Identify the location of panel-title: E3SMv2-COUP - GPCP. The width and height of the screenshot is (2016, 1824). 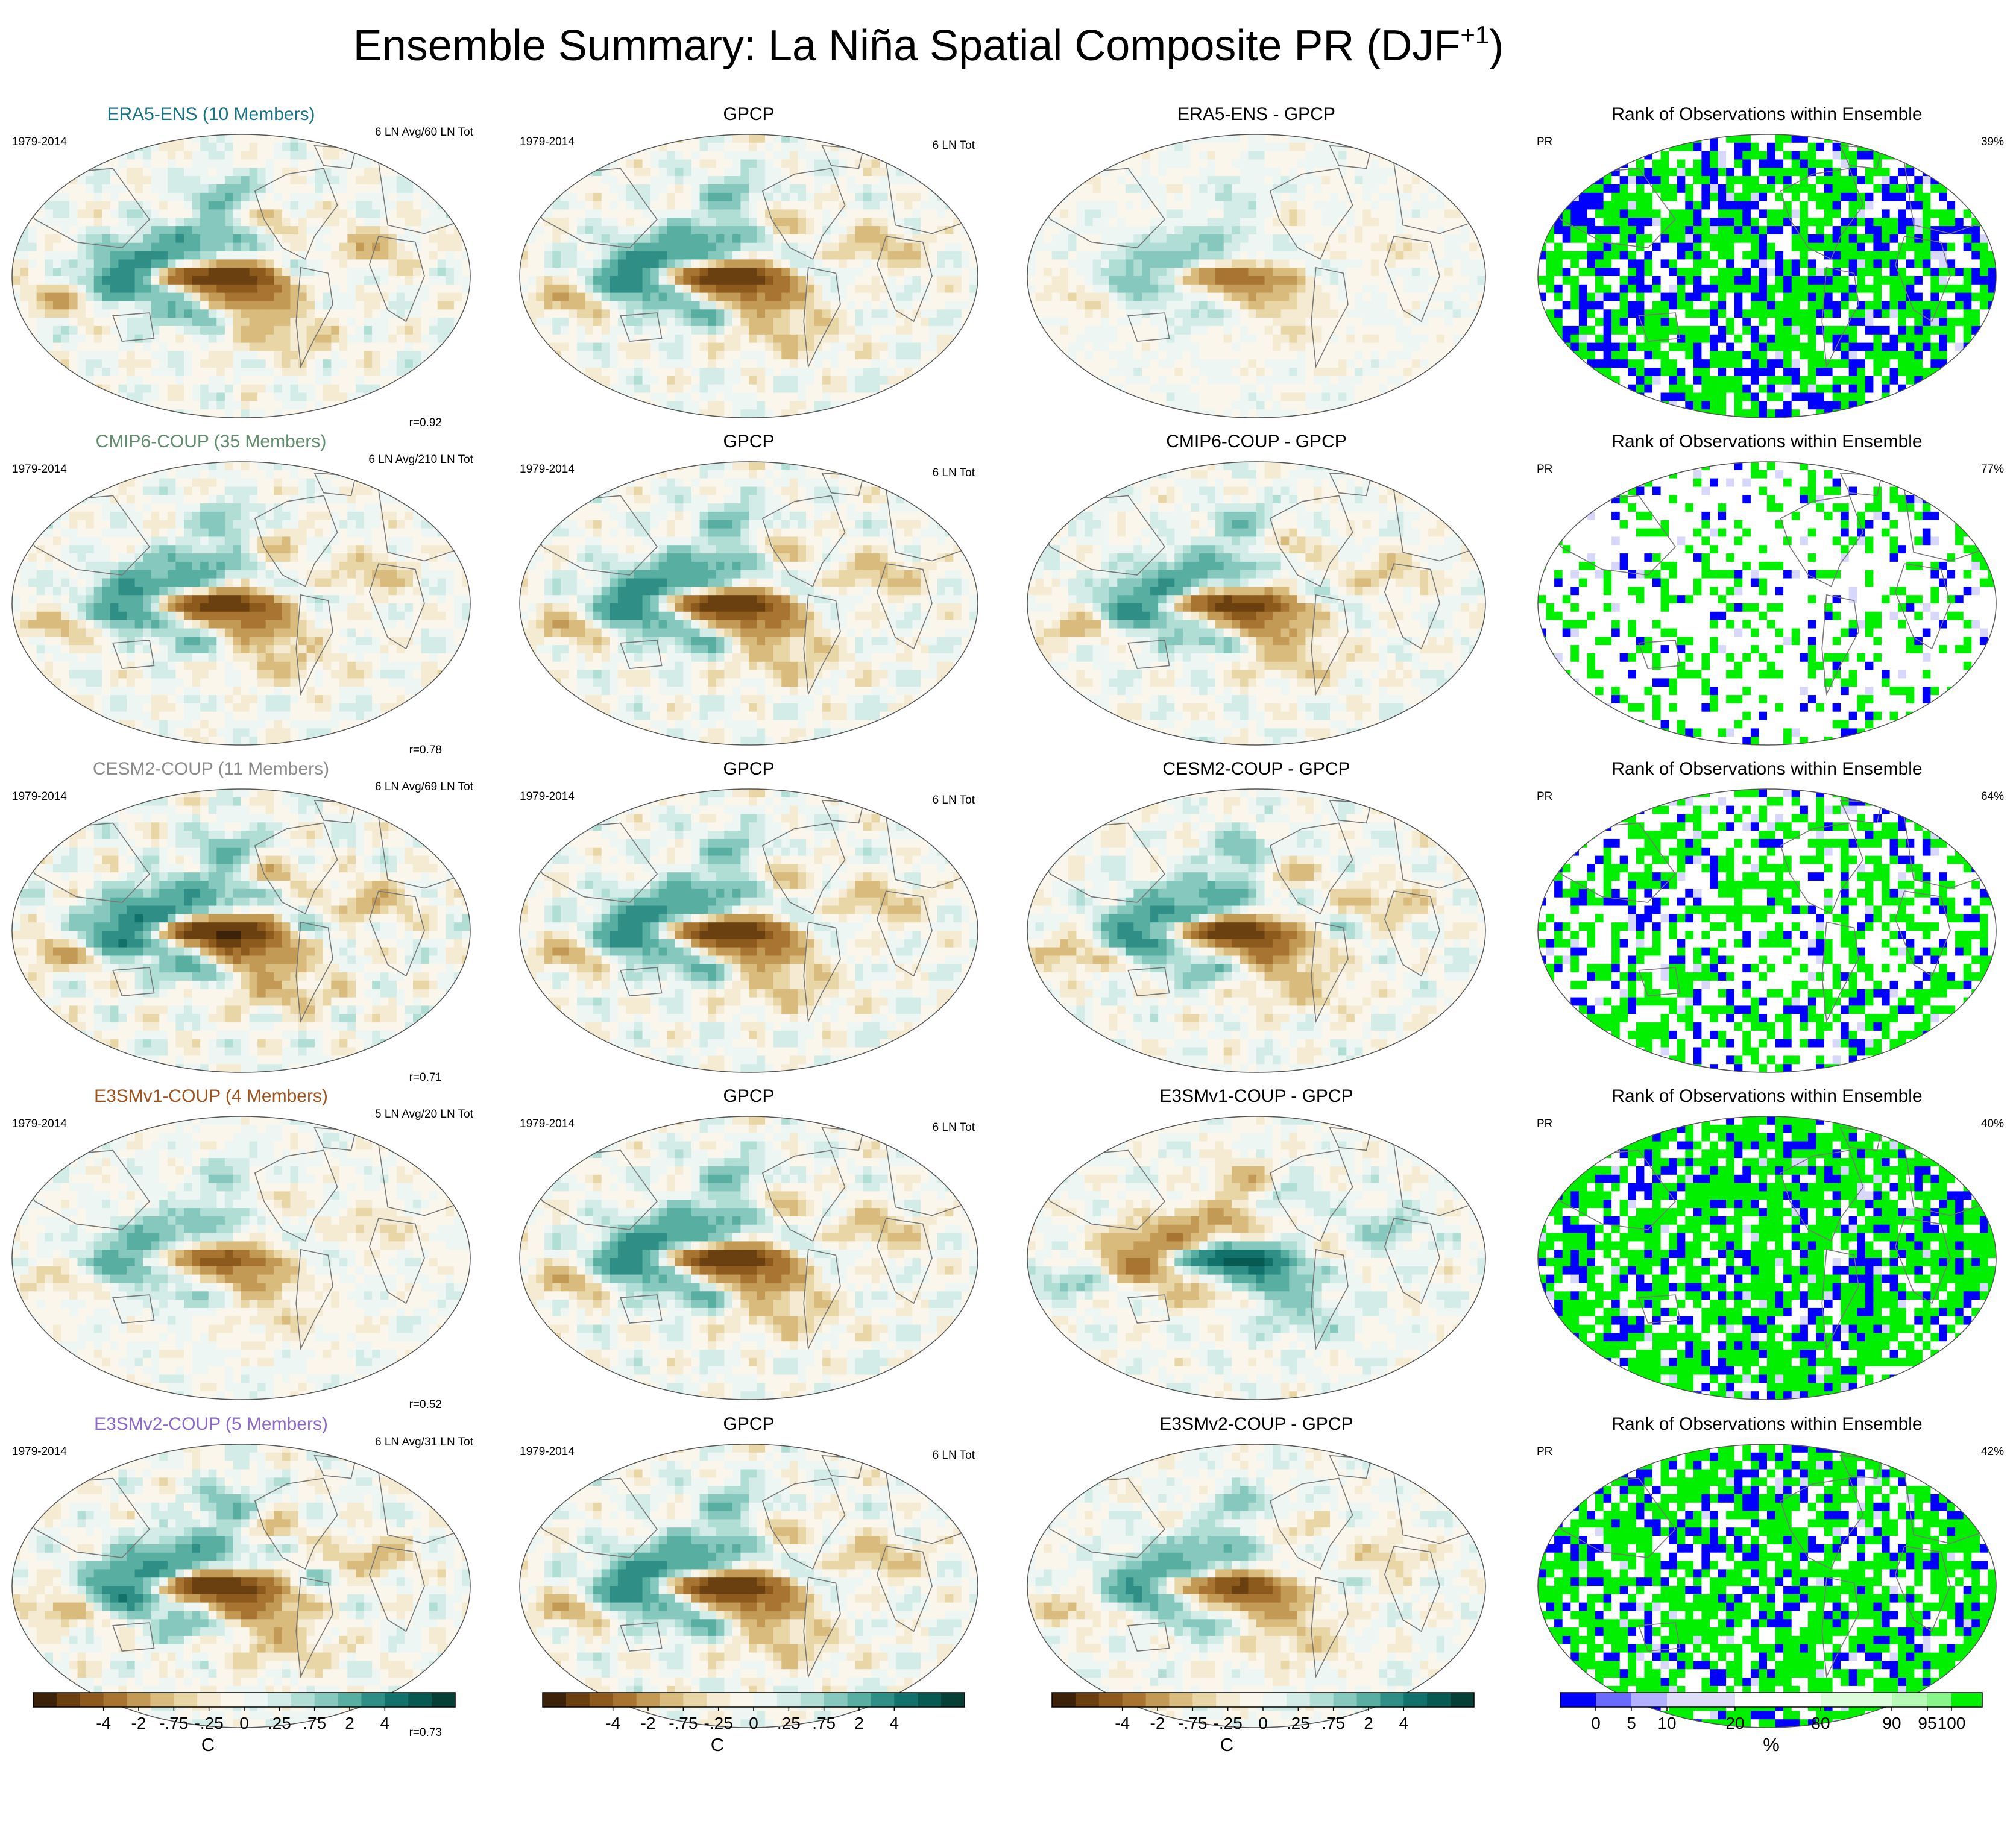
(1256, 1424).